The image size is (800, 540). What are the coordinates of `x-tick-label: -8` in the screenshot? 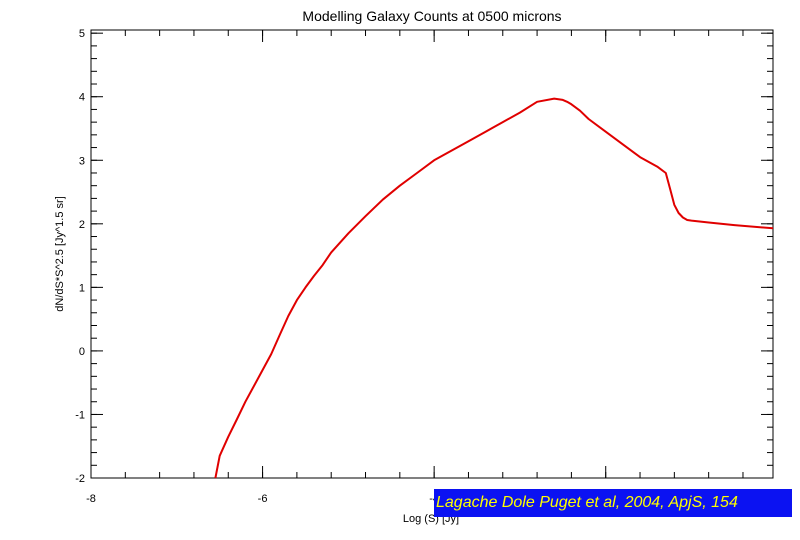 It's located at (91, 499).